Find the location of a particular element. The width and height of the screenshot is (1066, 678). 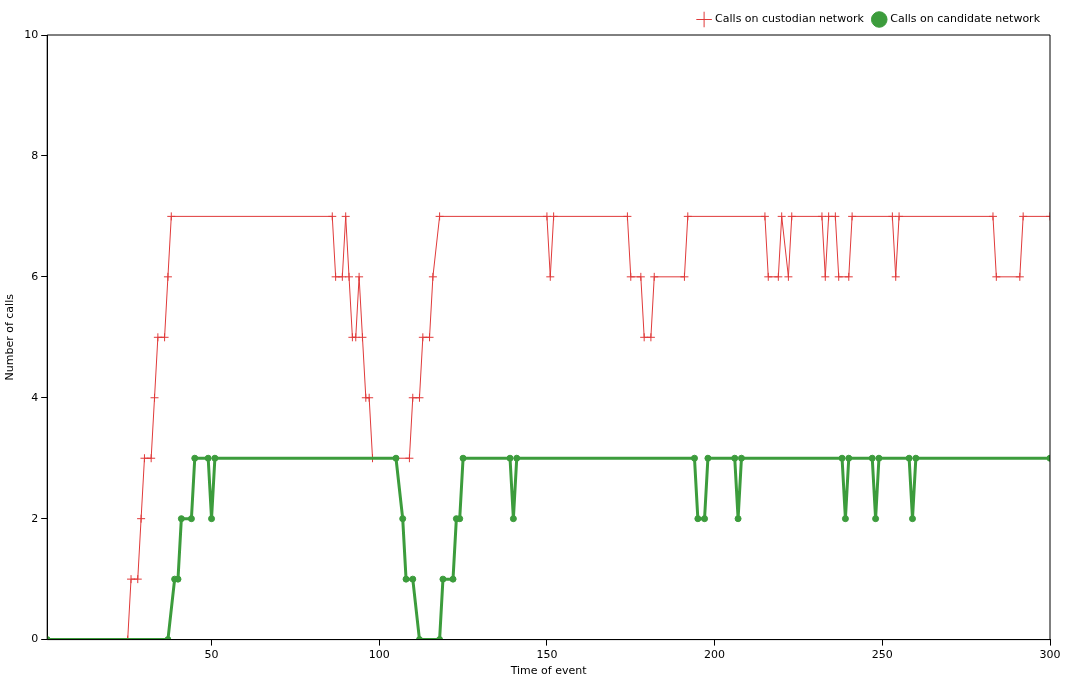

y-tick-label: 2 is located at coordinates (35, 518).